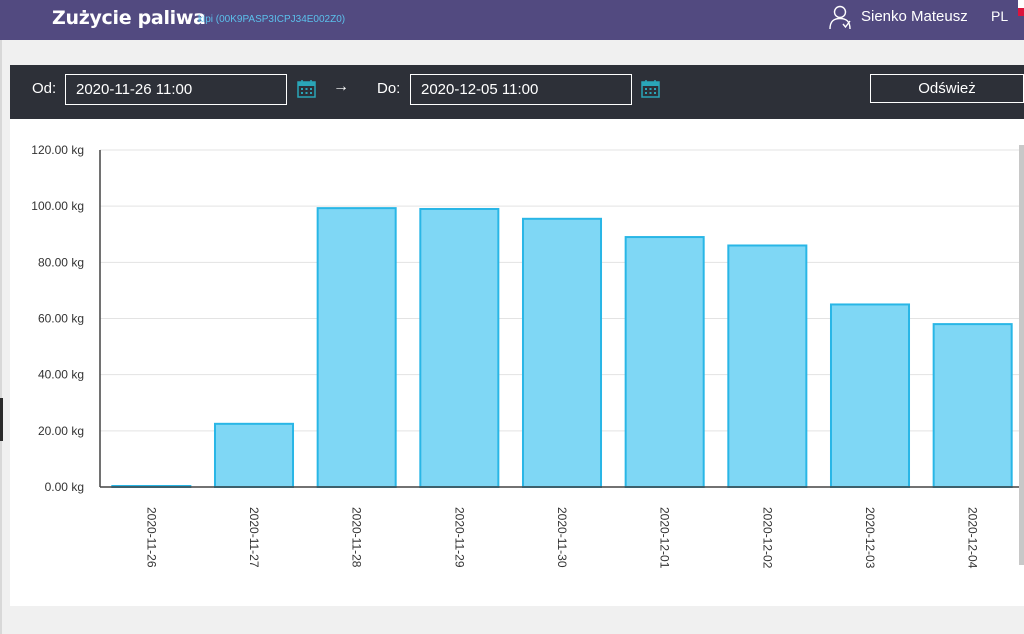  I want to click on from-date-input: 2020-11-26 11:00, so click(176, 89).